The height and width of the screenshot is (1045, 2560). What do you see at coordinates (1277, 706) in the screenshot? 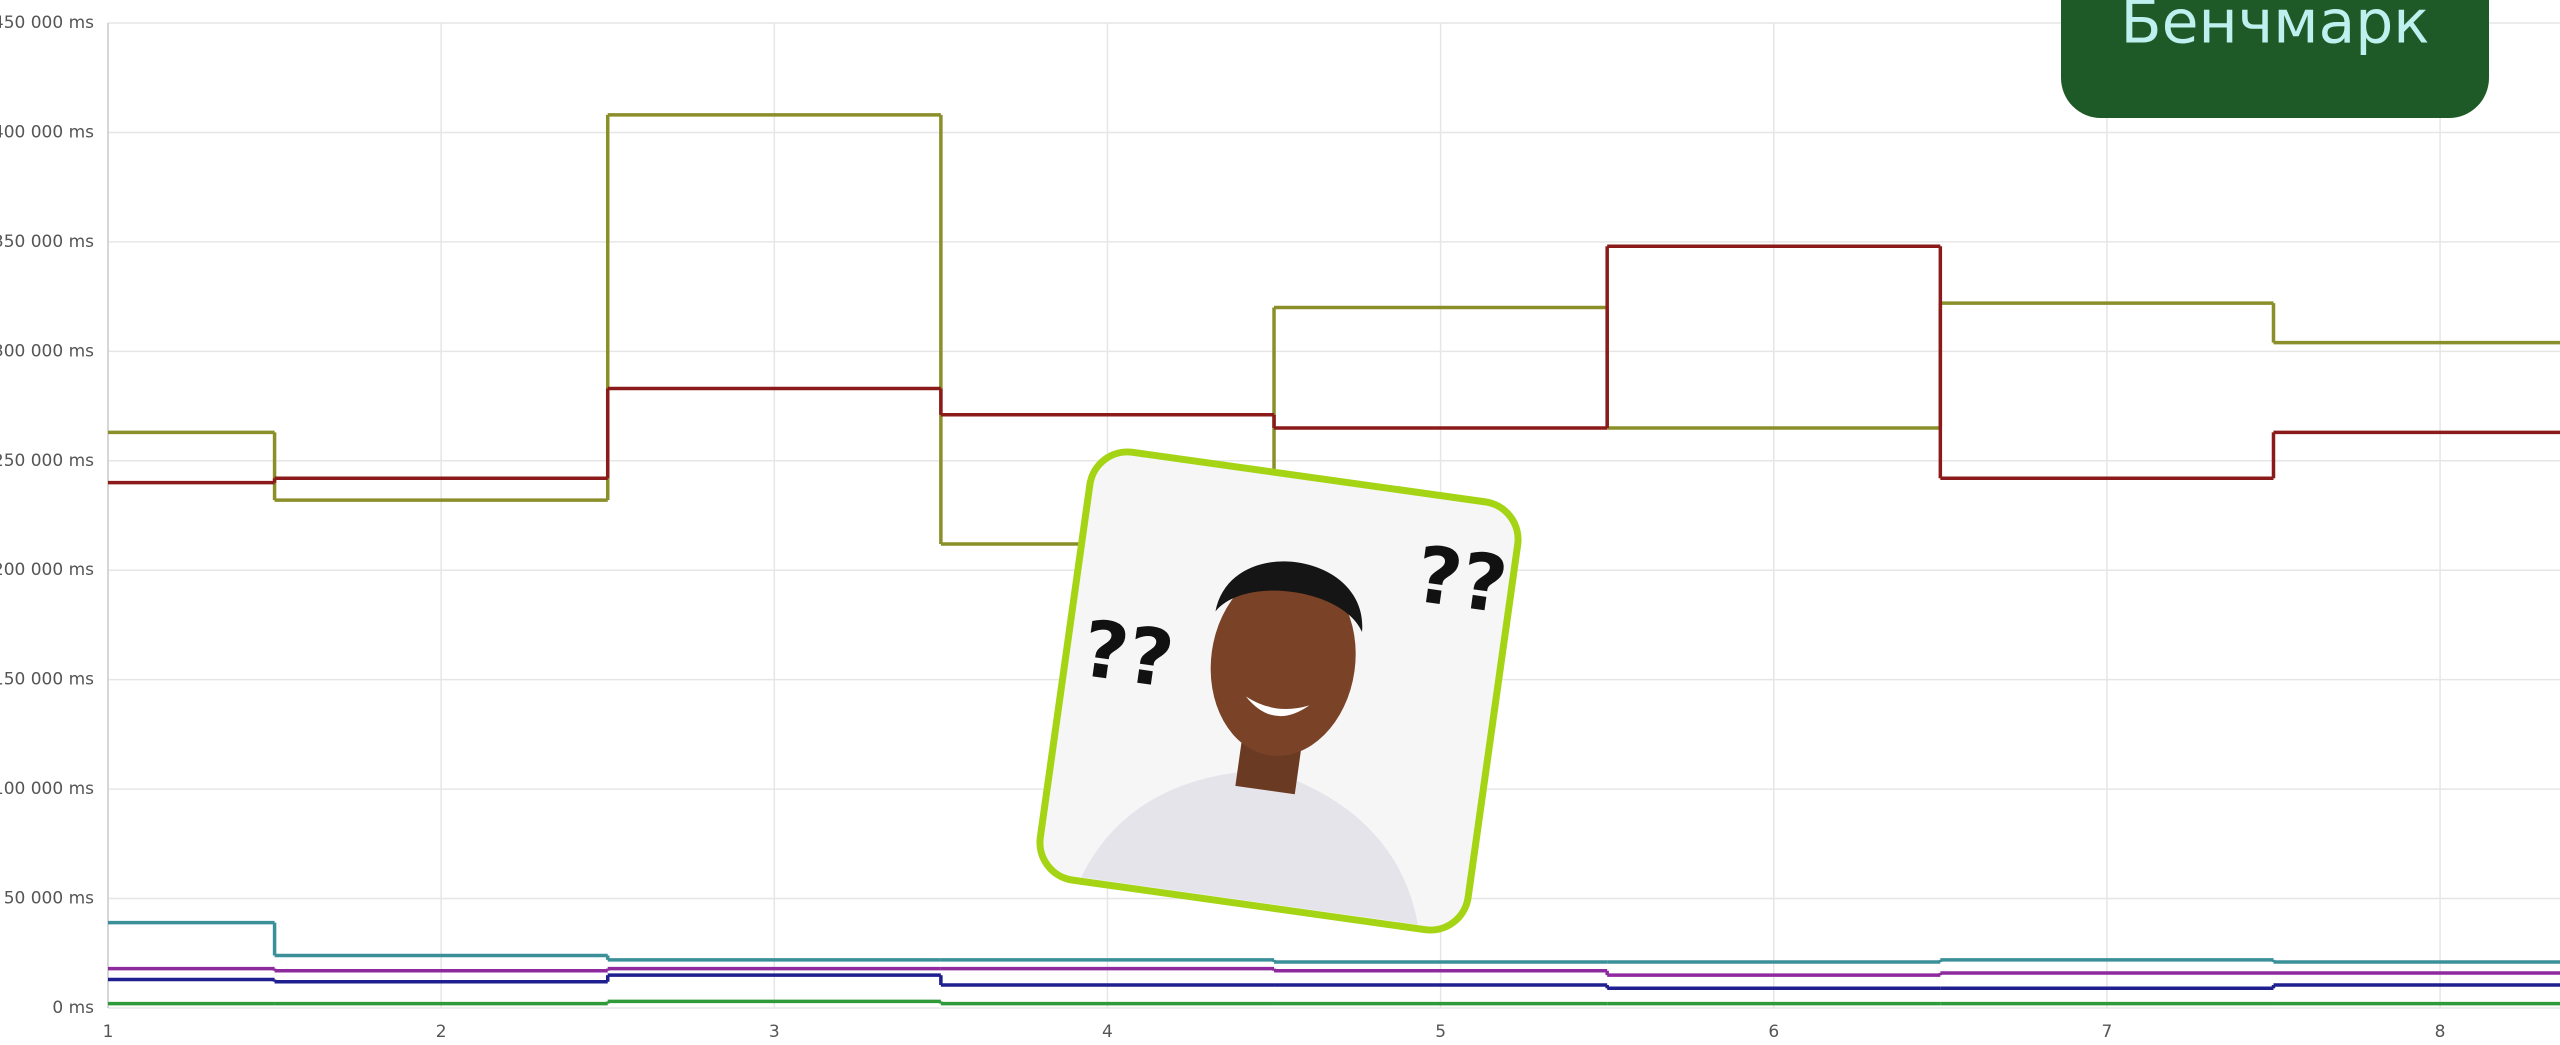
I see `meme-smile` at bounding box center [1277, 706].